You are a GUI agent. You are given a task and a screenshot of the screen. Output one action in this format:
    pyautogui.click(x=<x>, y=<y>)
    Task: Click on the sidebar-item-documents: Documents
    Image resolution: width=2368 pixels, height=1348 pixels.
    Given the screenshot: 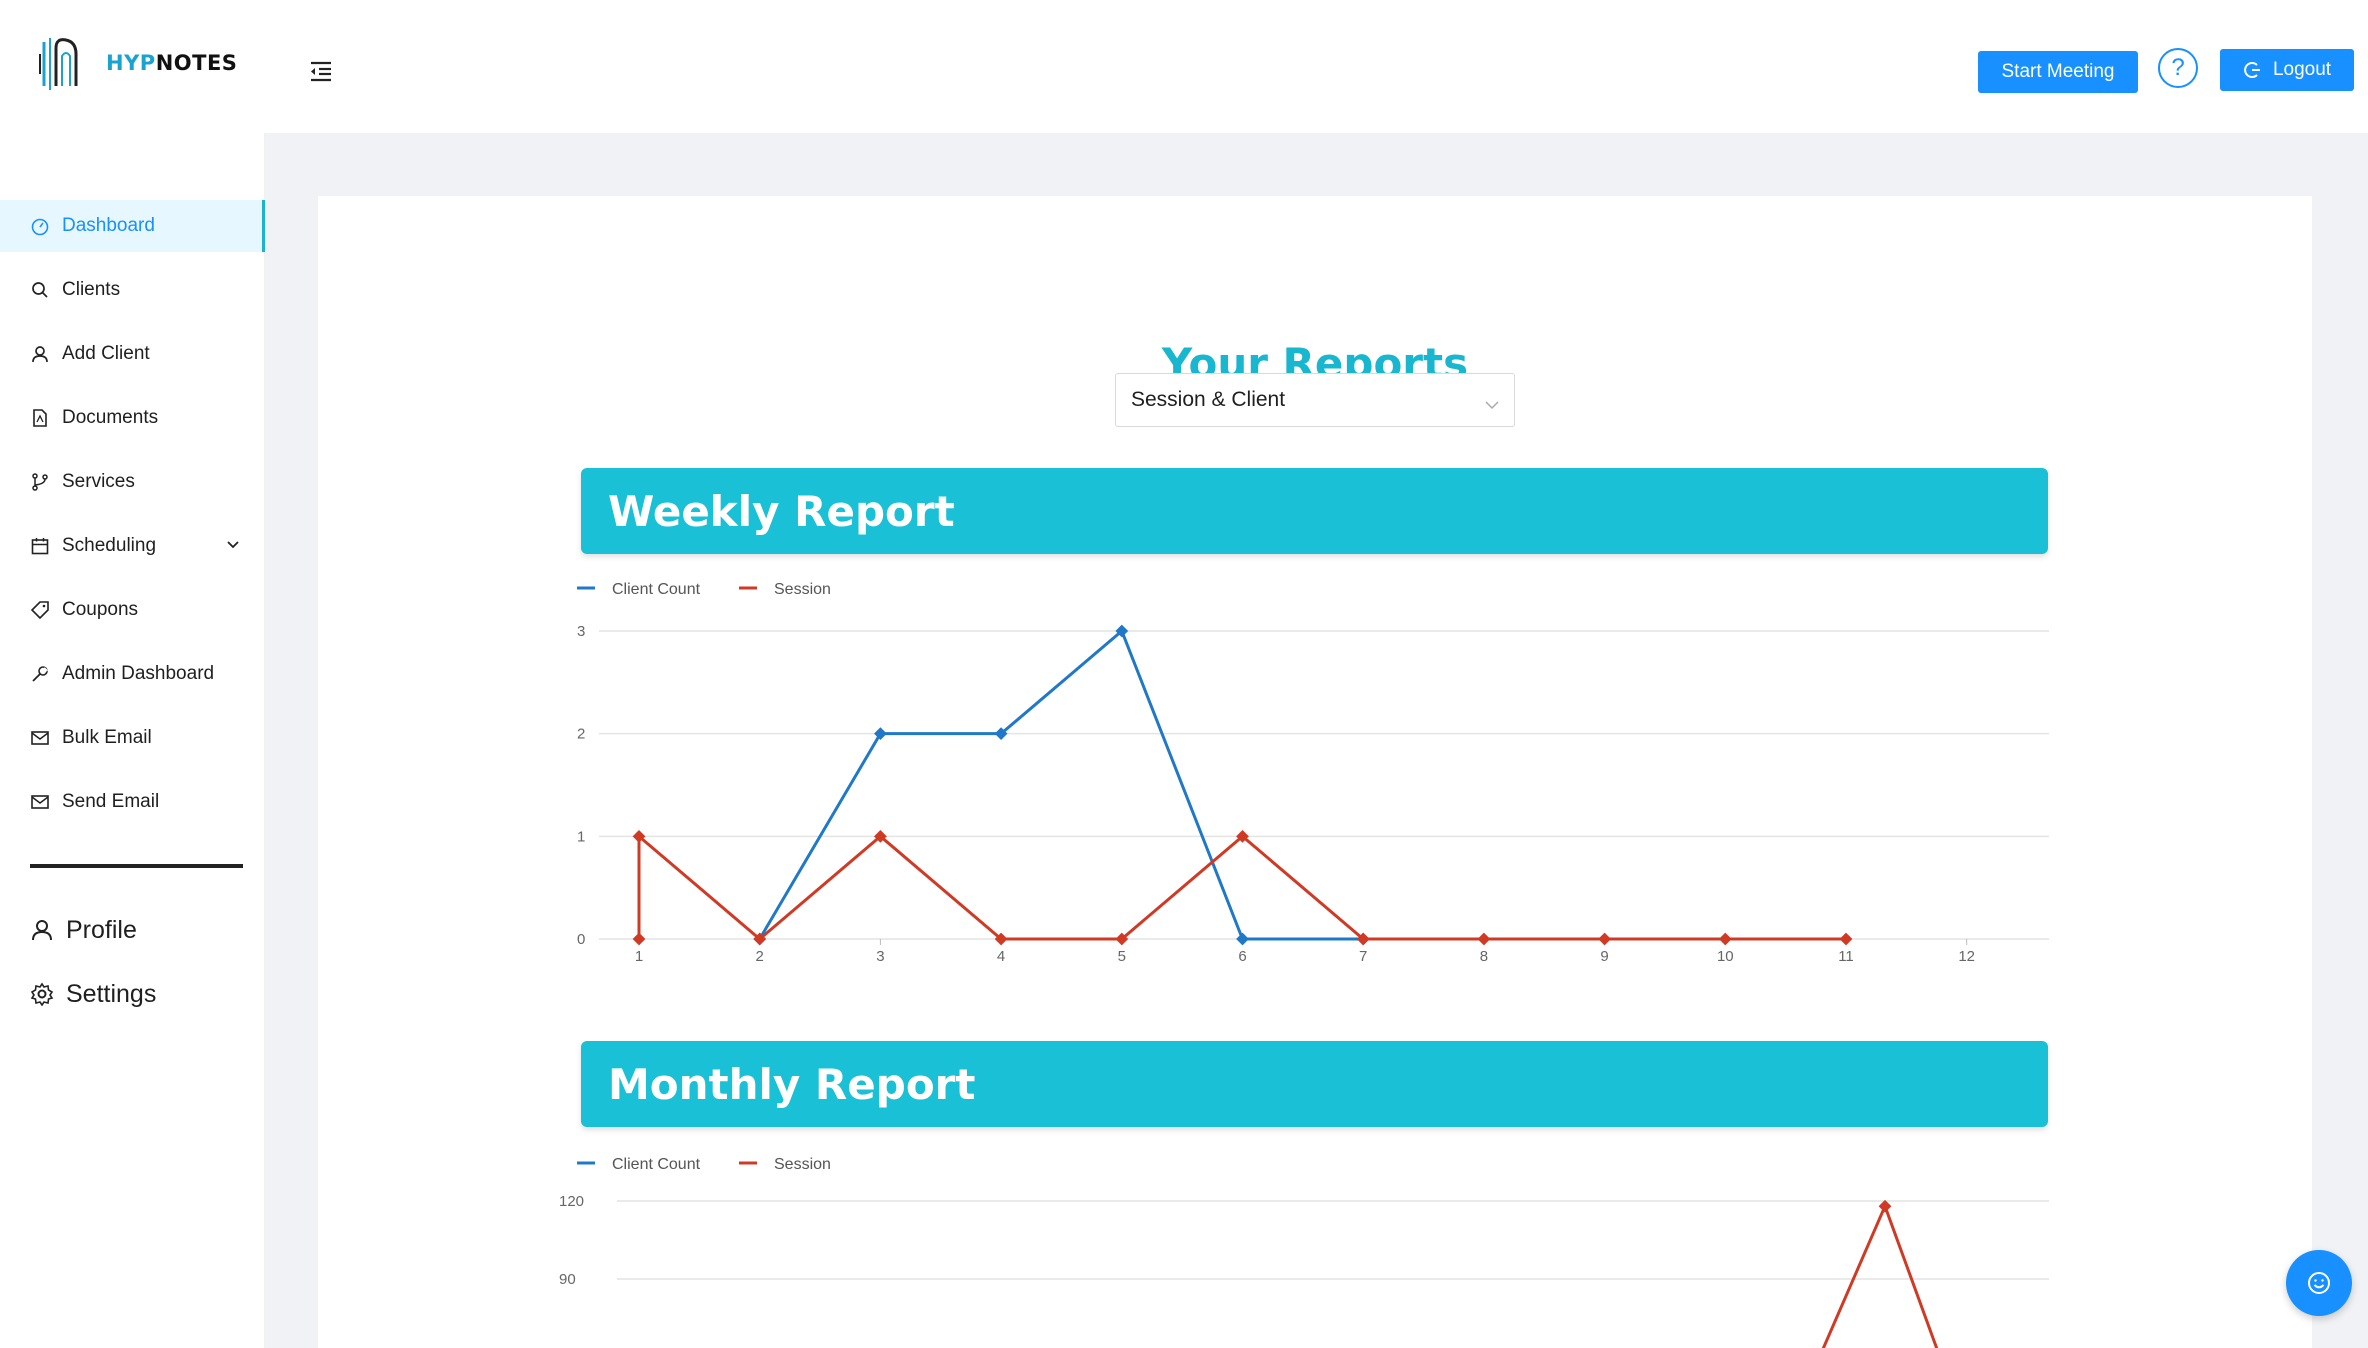 What is the action you would take?
    pyautogui.click(x=132, y=418)
    